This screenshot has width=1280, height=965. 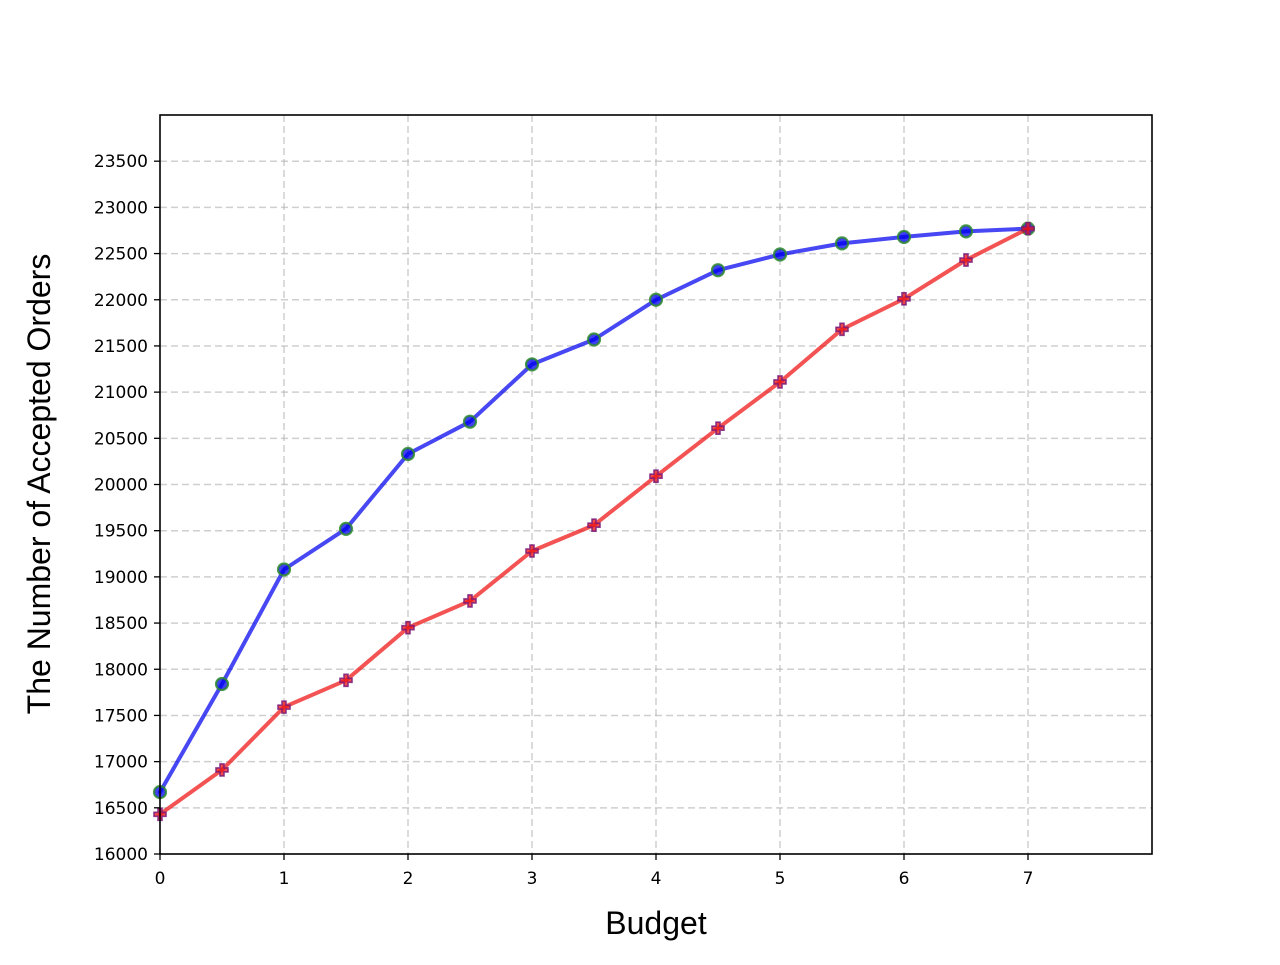 I want to click on x-tick-label: 1, so click(x=284, y=879).